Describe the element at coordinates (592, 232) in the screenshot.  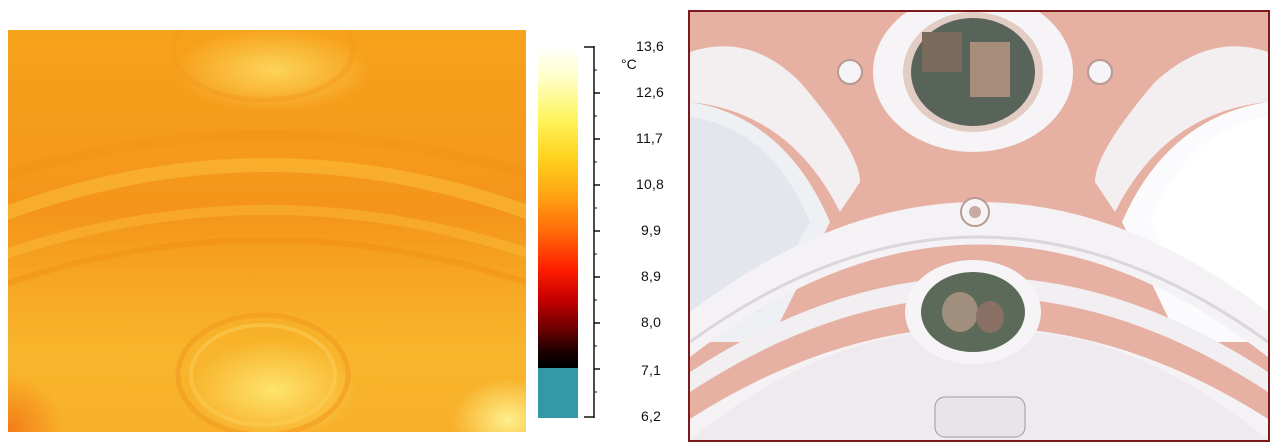
I see `scale-ticks` at that location.